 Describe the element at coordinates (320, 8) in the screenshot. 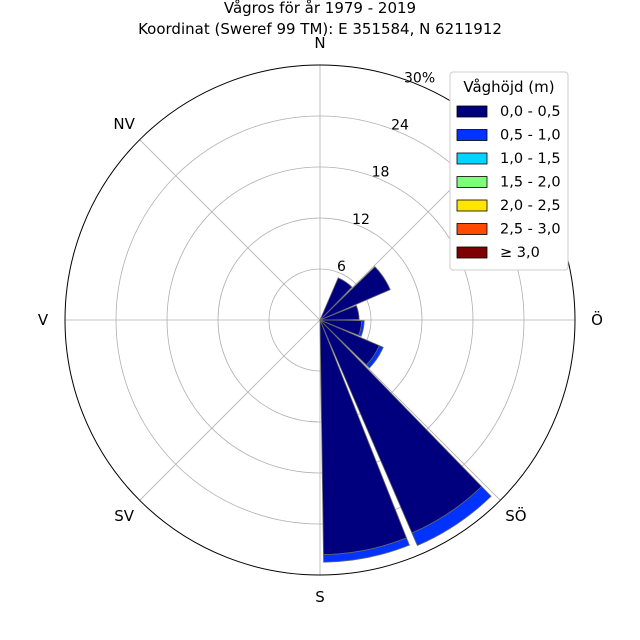

I see `chart-title: Vågros för år 1979 - 2019` at that location.